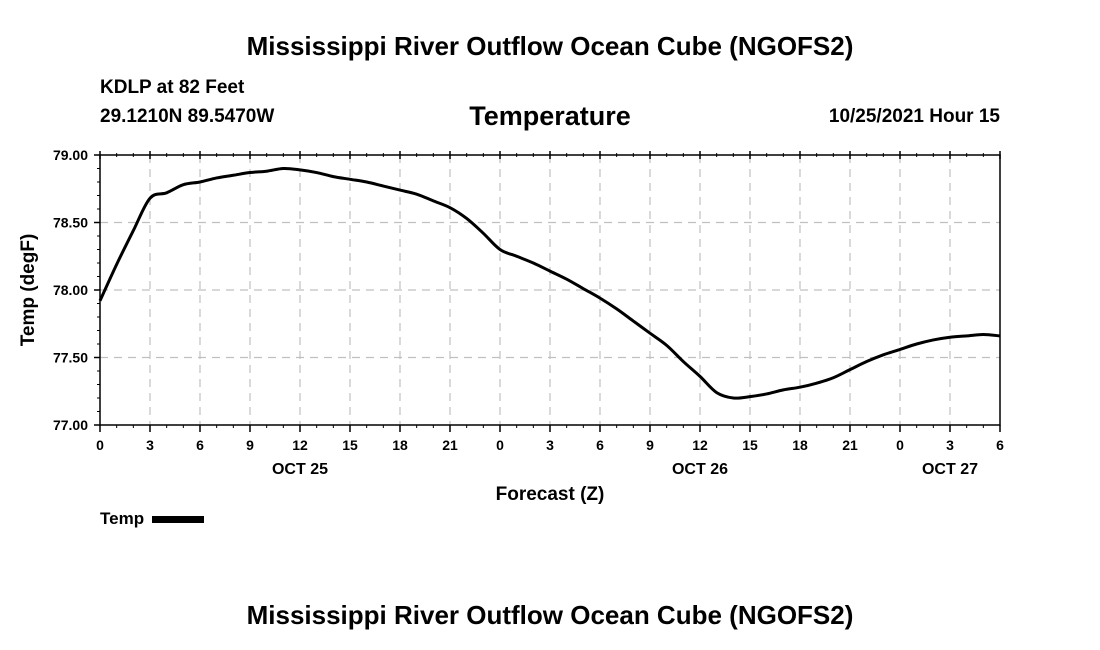 The width and height of the screenshot is (1100, 650). Describe the element at coordinates (300, 469) in the screenshot. I see `date-label: OCT 25` at that location.